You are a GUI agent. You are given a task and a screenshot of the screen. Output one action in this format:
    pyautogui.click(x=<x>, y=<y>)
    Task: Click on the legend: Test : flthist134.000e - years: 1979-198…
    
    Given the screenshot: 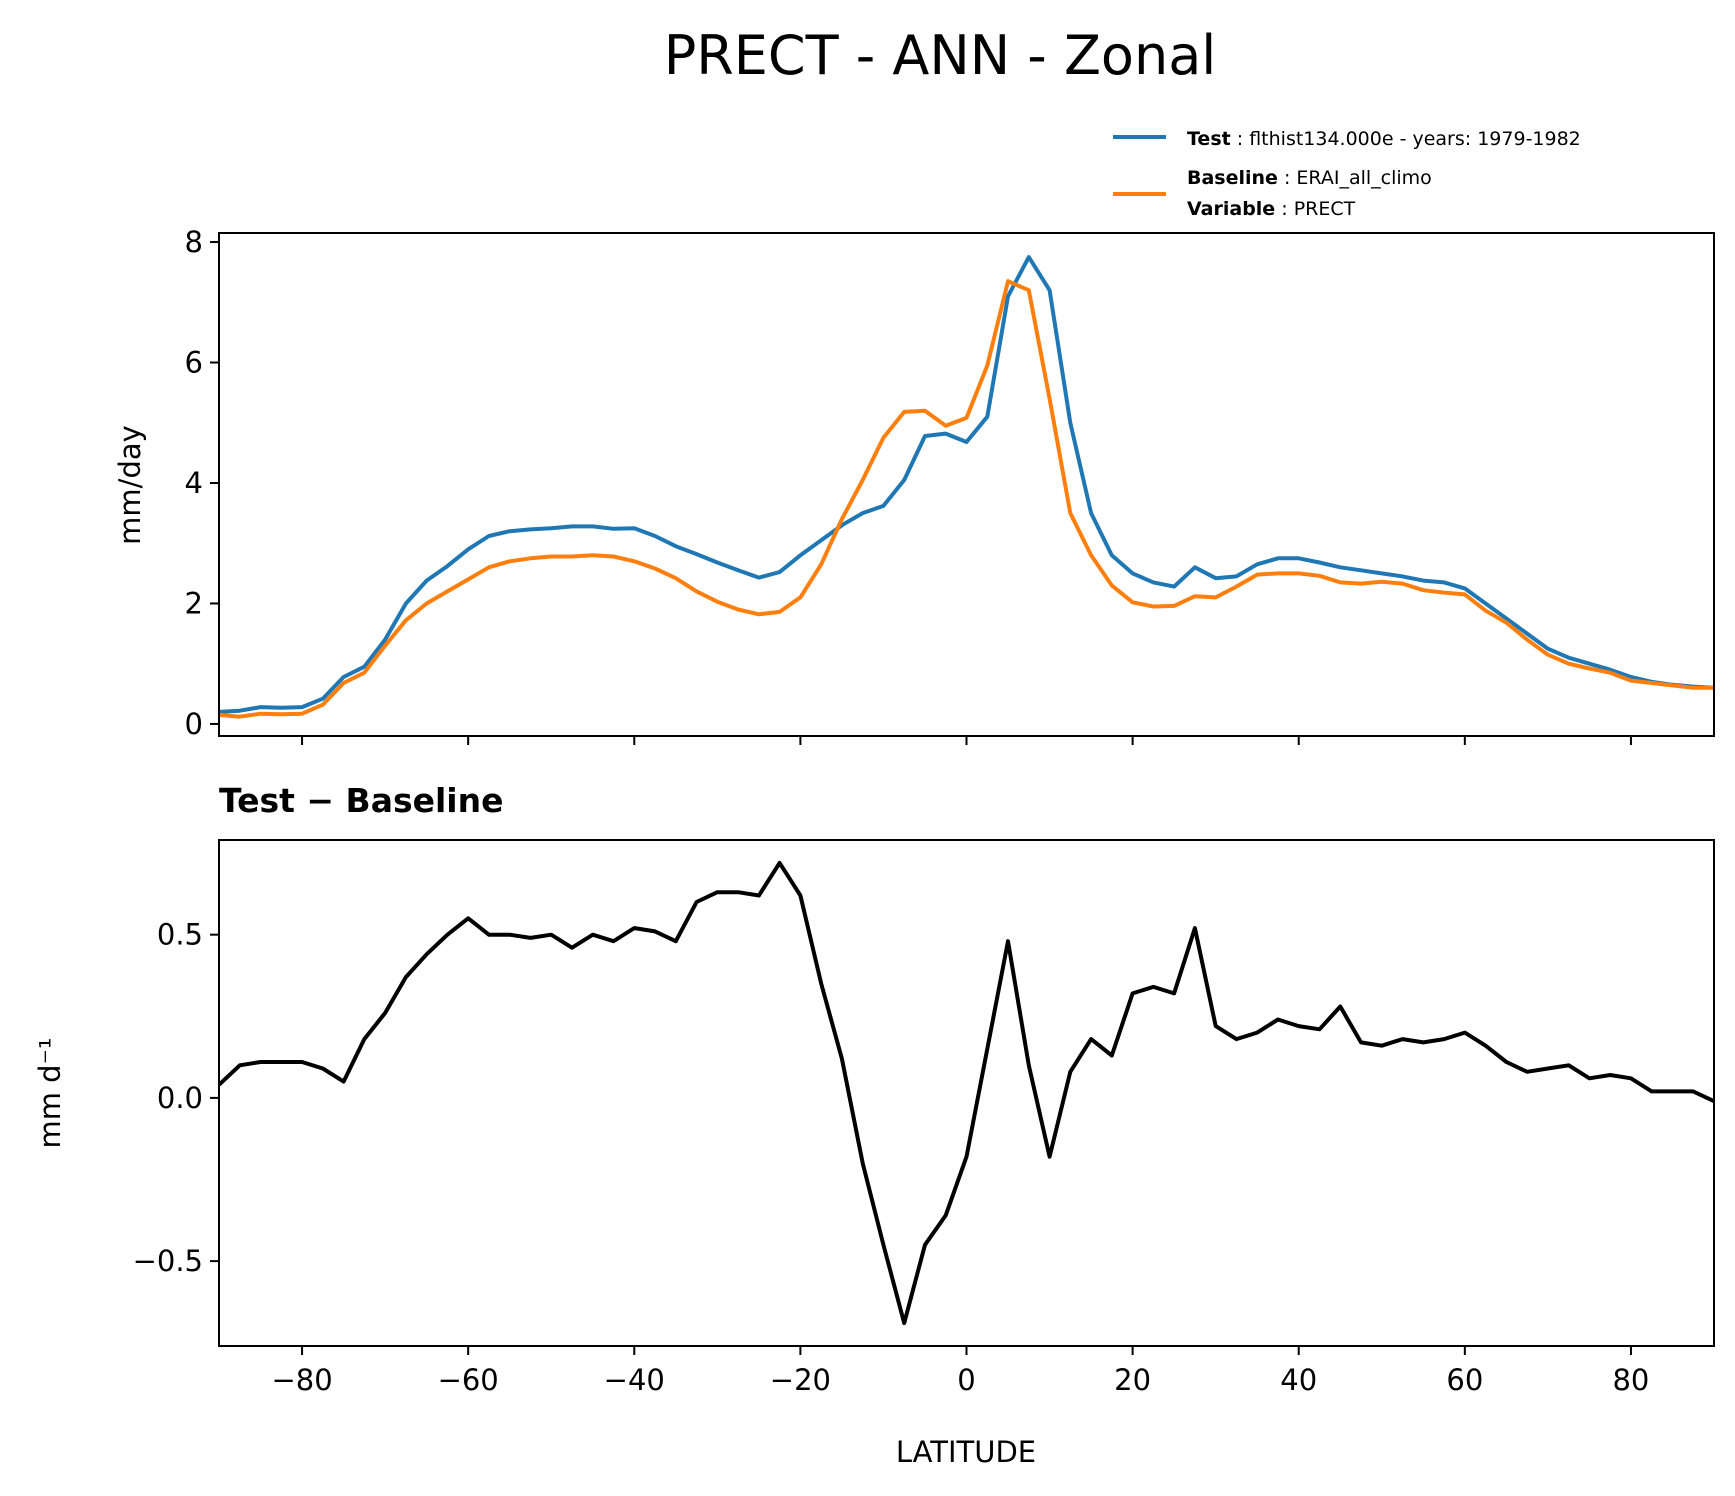 What is the action you would take?
    pyautogui.click(x=1347, y=174)
    